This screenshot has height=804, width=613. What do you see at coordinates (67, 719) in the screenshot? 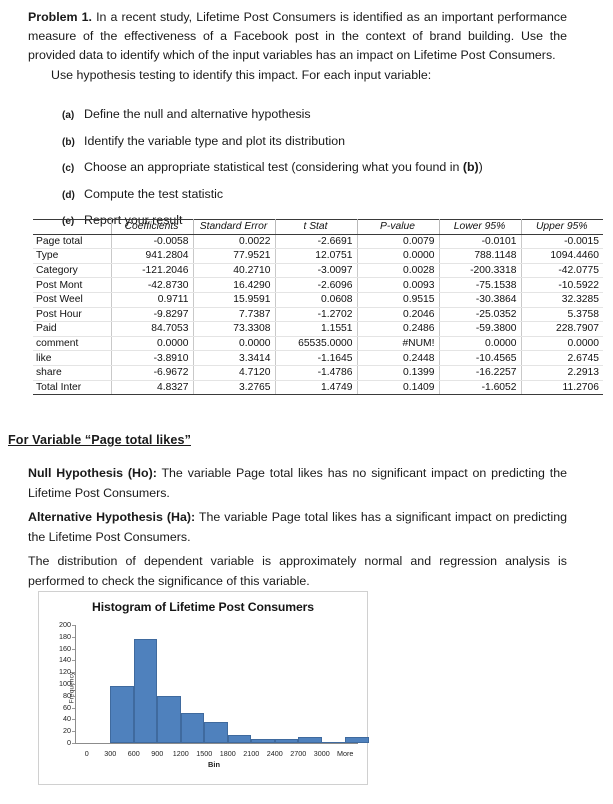
I see `chart-y-tick-label: 40` at bounding box center [67, 719].